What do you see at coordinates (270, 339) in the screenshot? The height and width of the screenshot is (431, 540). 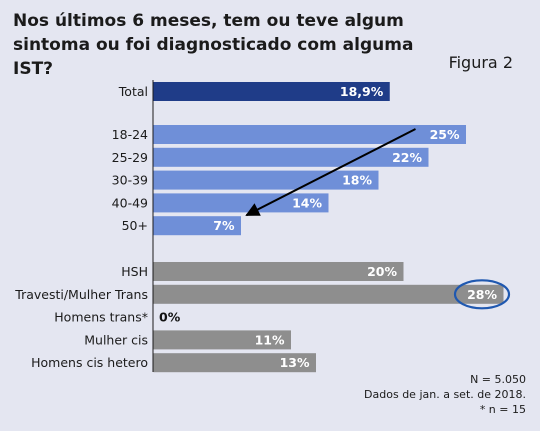 I see `value-label-mulher-cis: 11%` at bounding box center [270, 339].